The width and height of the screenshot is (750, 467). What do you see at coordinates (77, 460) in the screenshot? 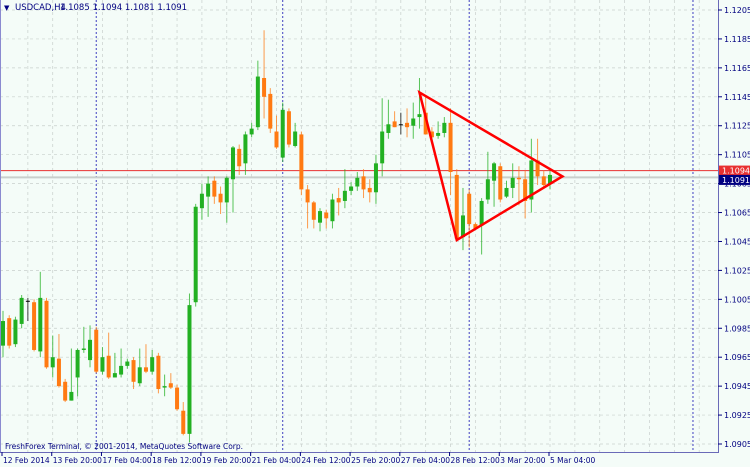
I see `time-tick-label: 13 Feb 20:00` at bounding box center [77, 460].